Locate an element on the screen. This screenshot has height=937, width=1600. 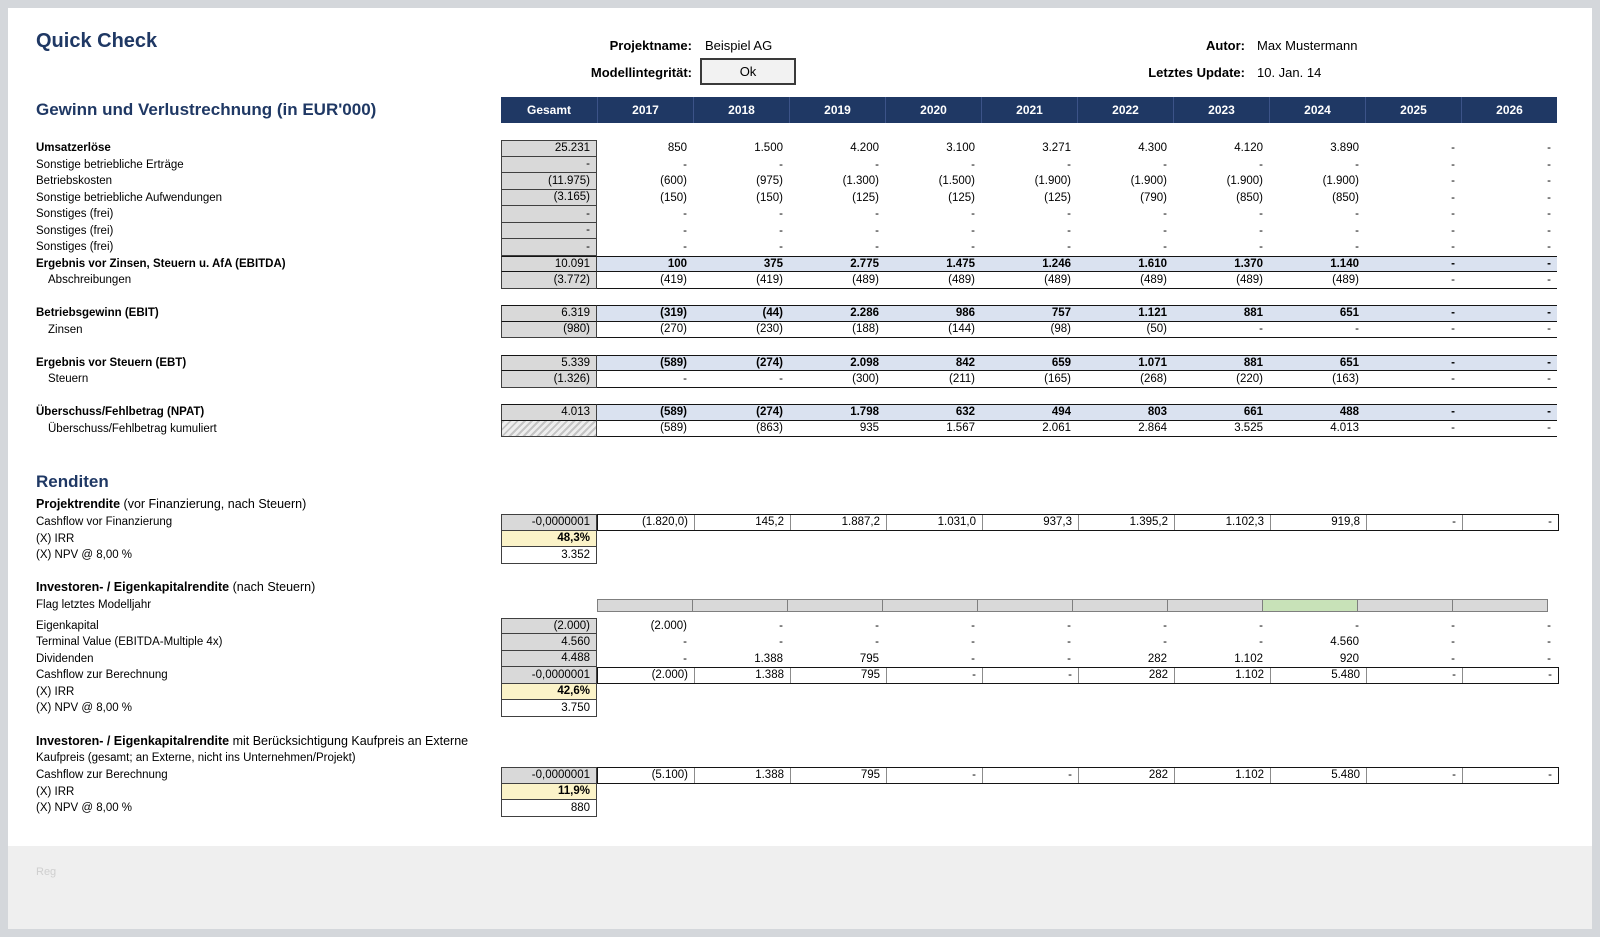
cell-gesamt: 880 is located at coordinates (549, 808).